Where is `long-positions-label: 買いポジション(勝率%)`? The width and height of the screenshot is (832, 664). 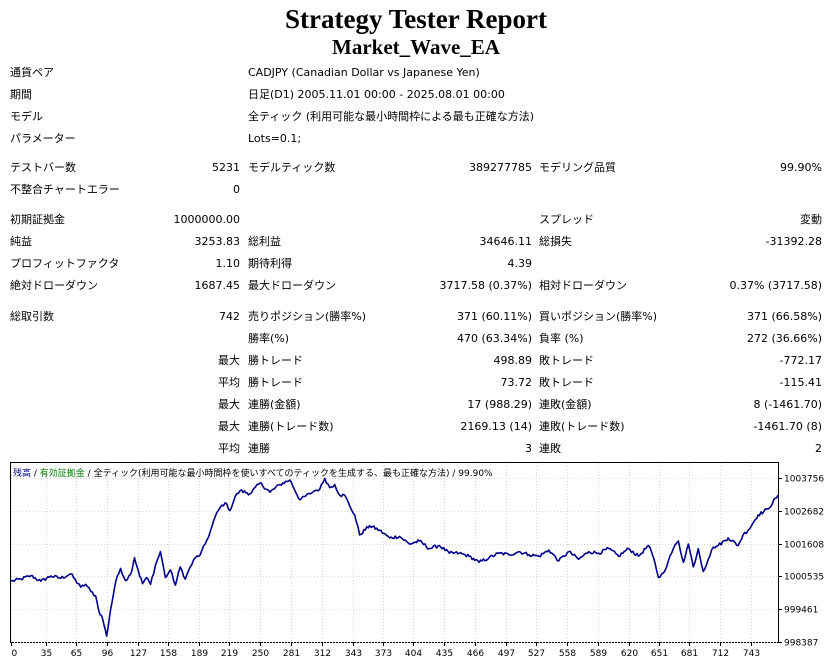
long-positions-label: 買いポジション(勝率%) is located at coordinates (598, 316).